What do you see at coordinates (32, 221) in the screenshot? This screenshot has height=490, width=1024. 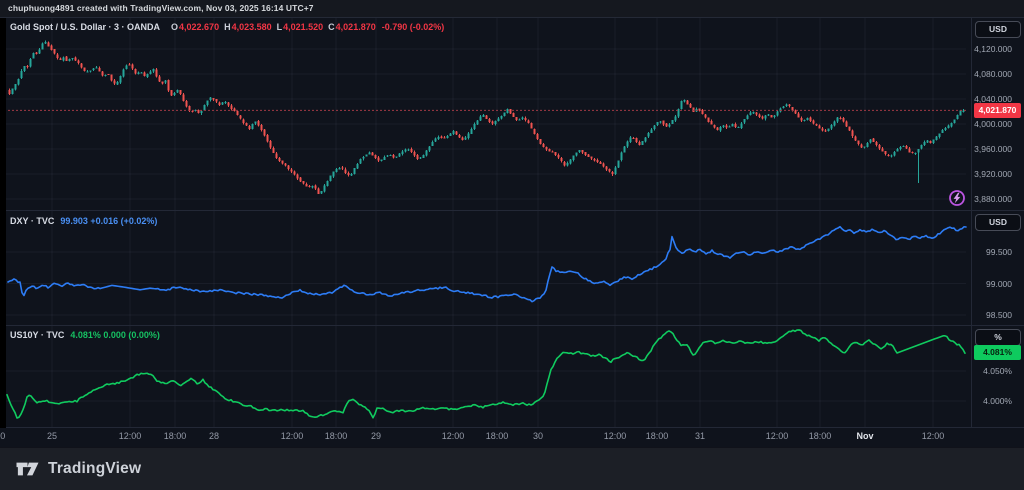 I see `symbol-title: DXY · TVC` at bounding box center [32, 221].